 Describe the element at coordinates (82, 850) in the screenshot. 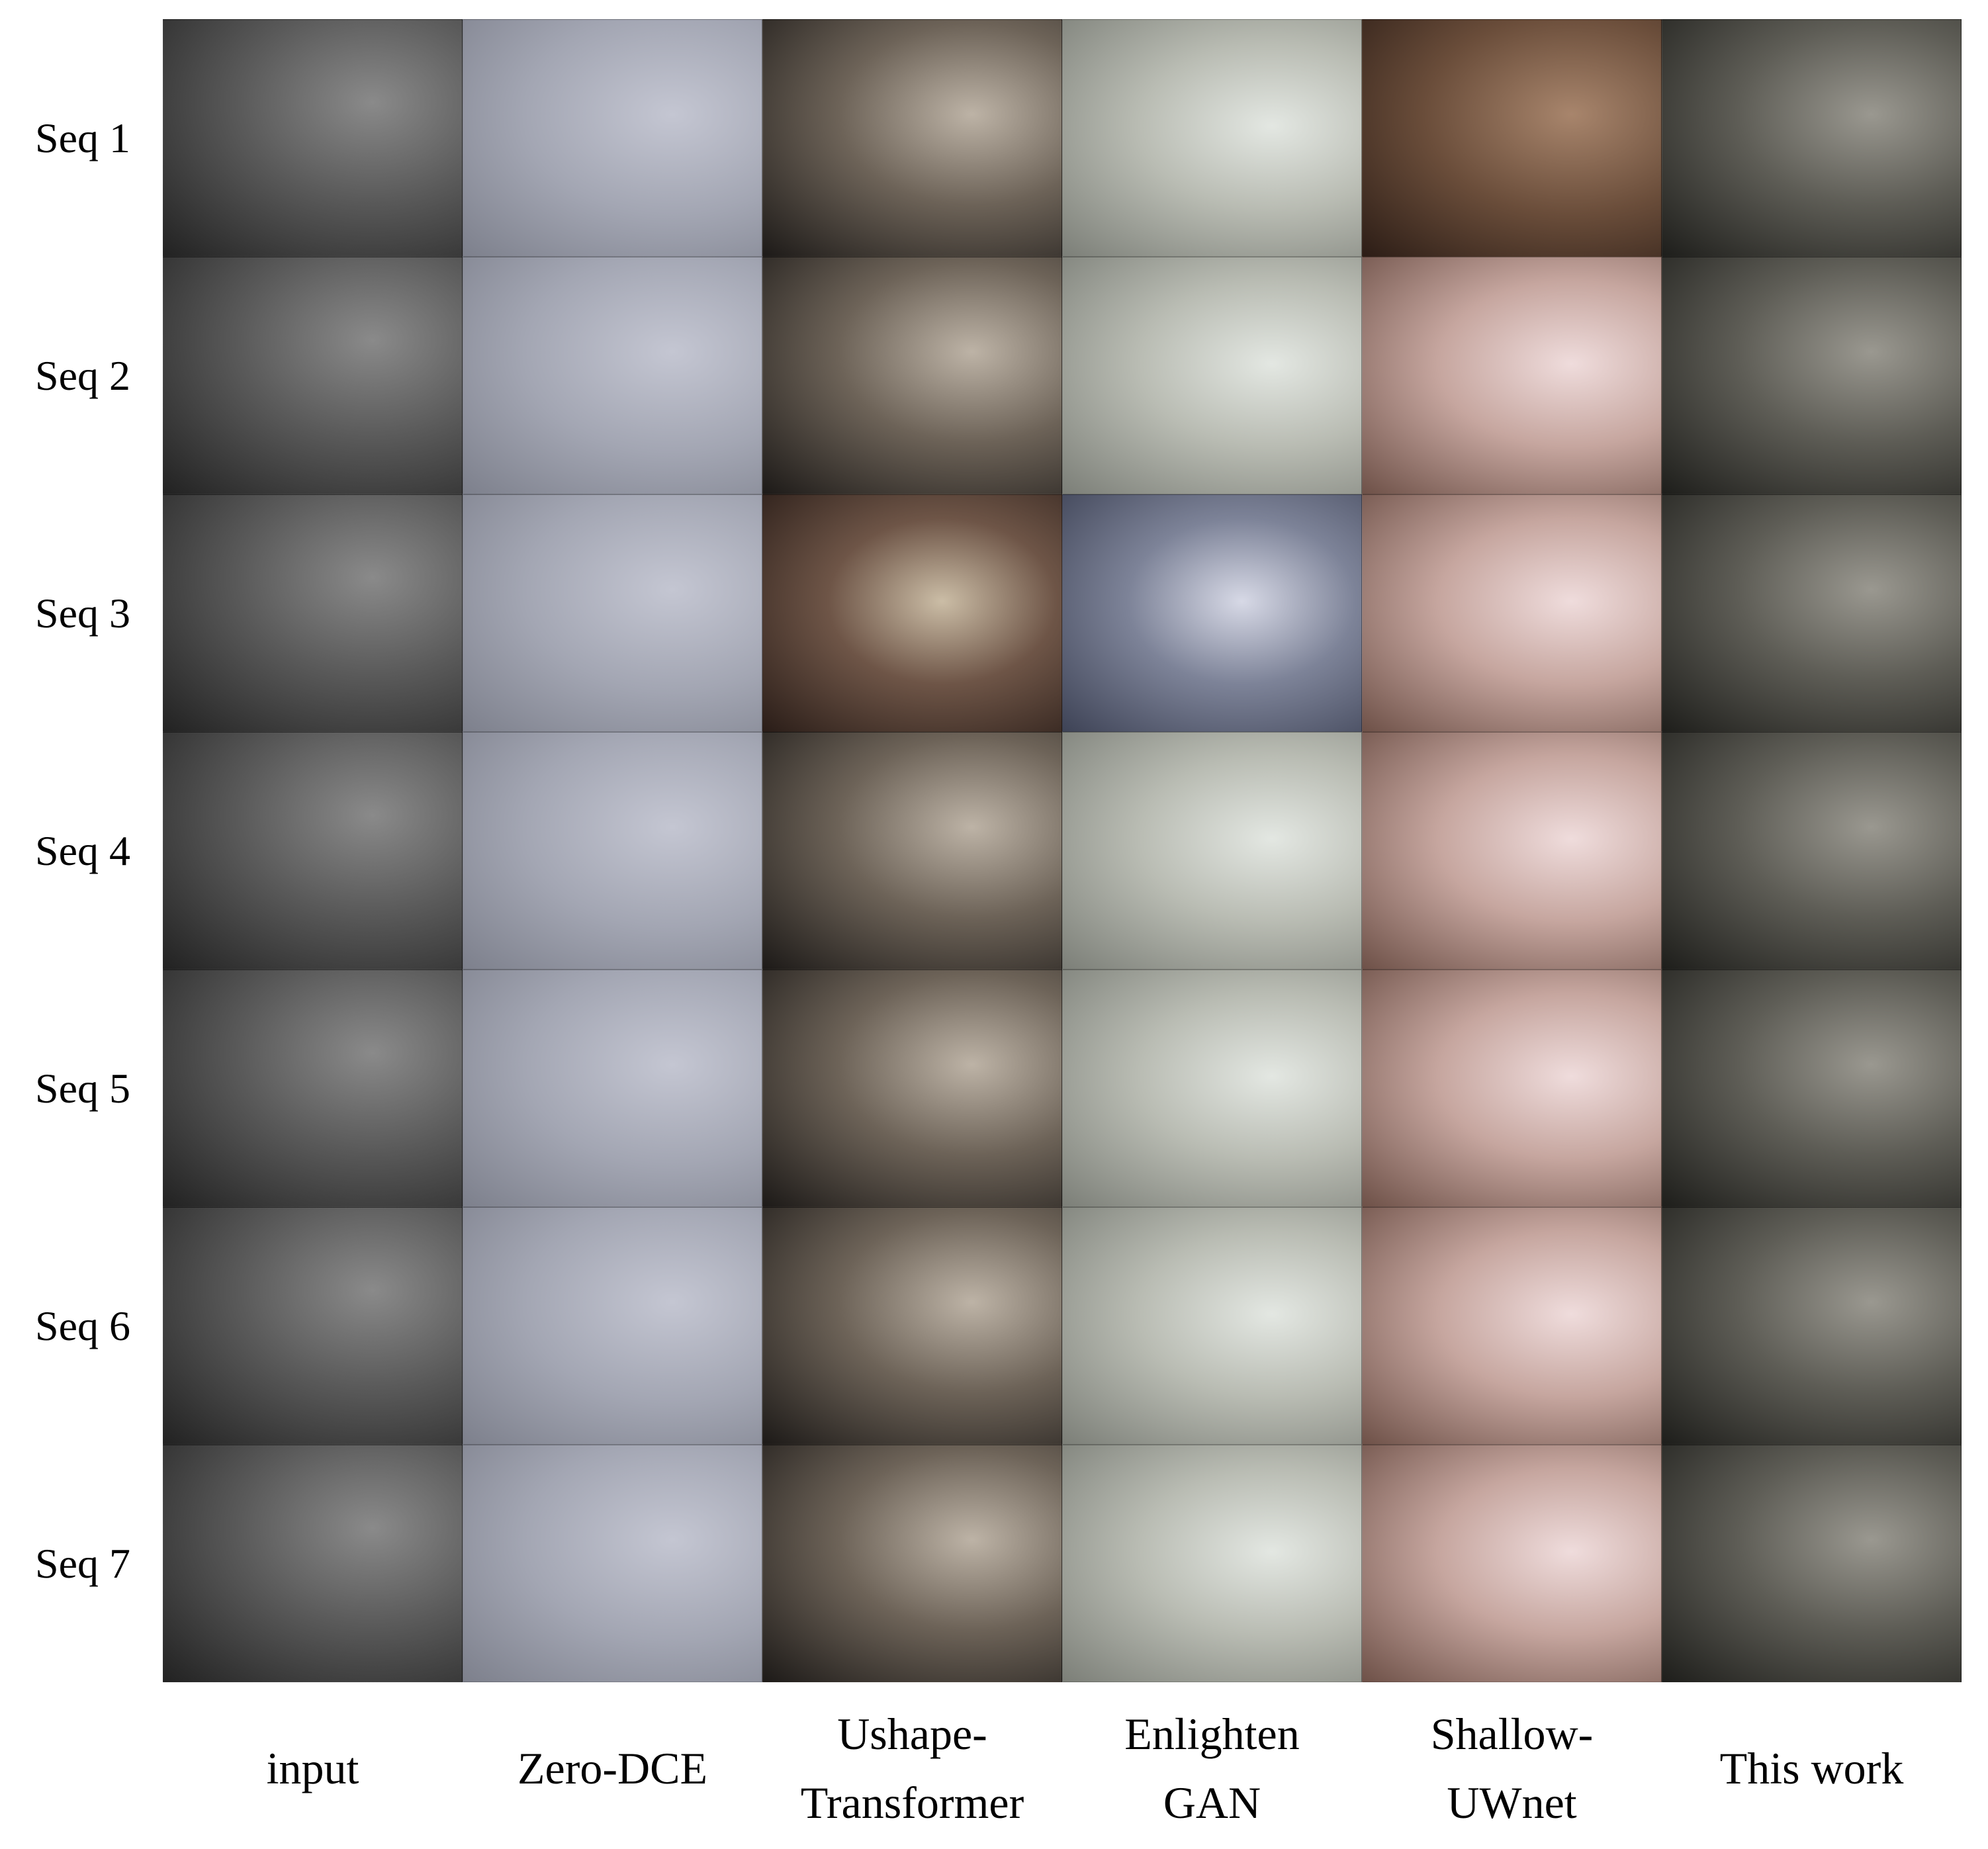

I see `row-label: Seq 4` at that location.